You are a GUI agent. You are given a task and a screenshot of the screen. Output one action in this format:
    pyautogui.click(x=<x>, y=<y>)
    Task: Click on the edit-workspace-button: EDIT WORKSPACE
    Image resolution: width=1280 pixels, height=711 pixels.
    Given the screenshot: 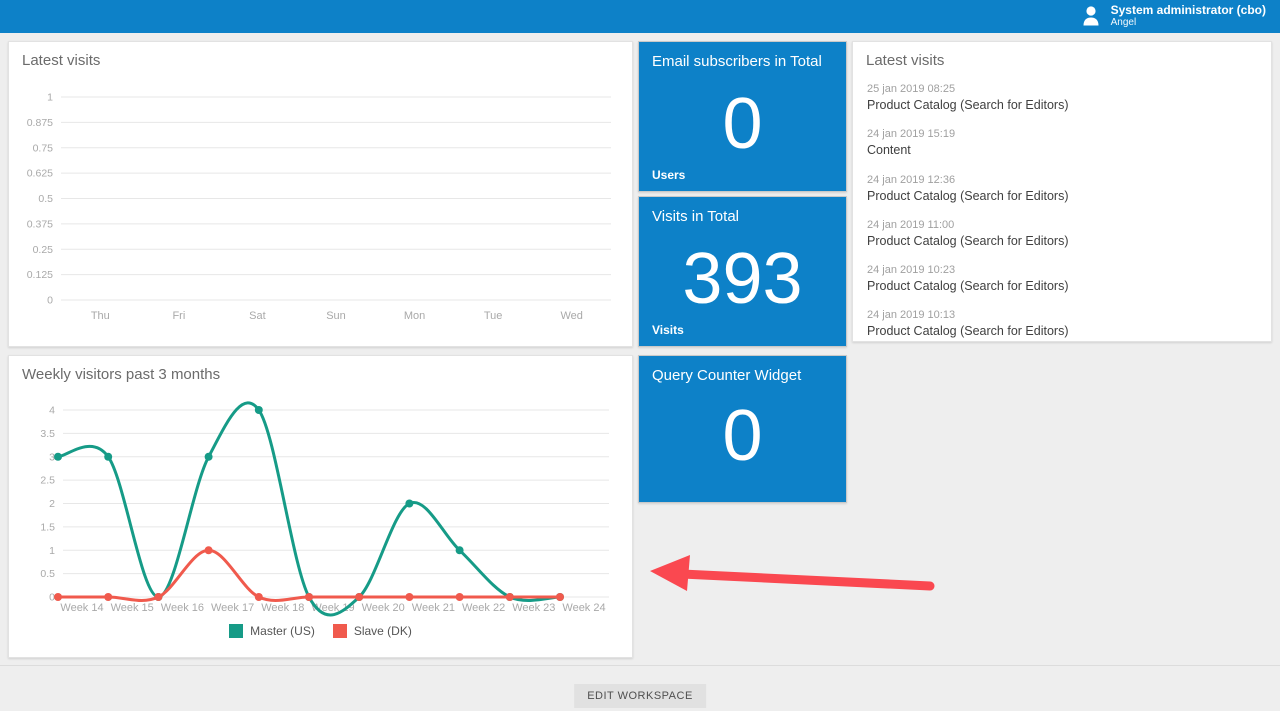 What is the action you would take?
    pyautogui.click(x=640, y=696)
    